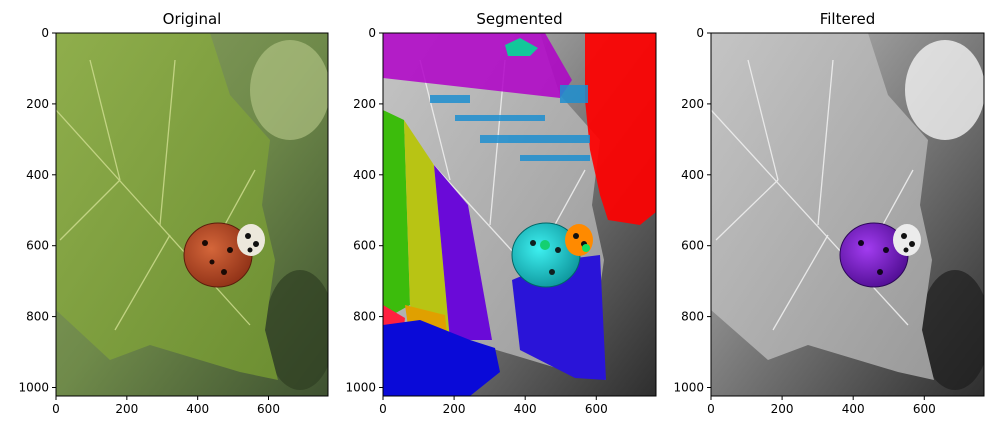  I want to click on chart-title: Filtered, so click(848, 19).